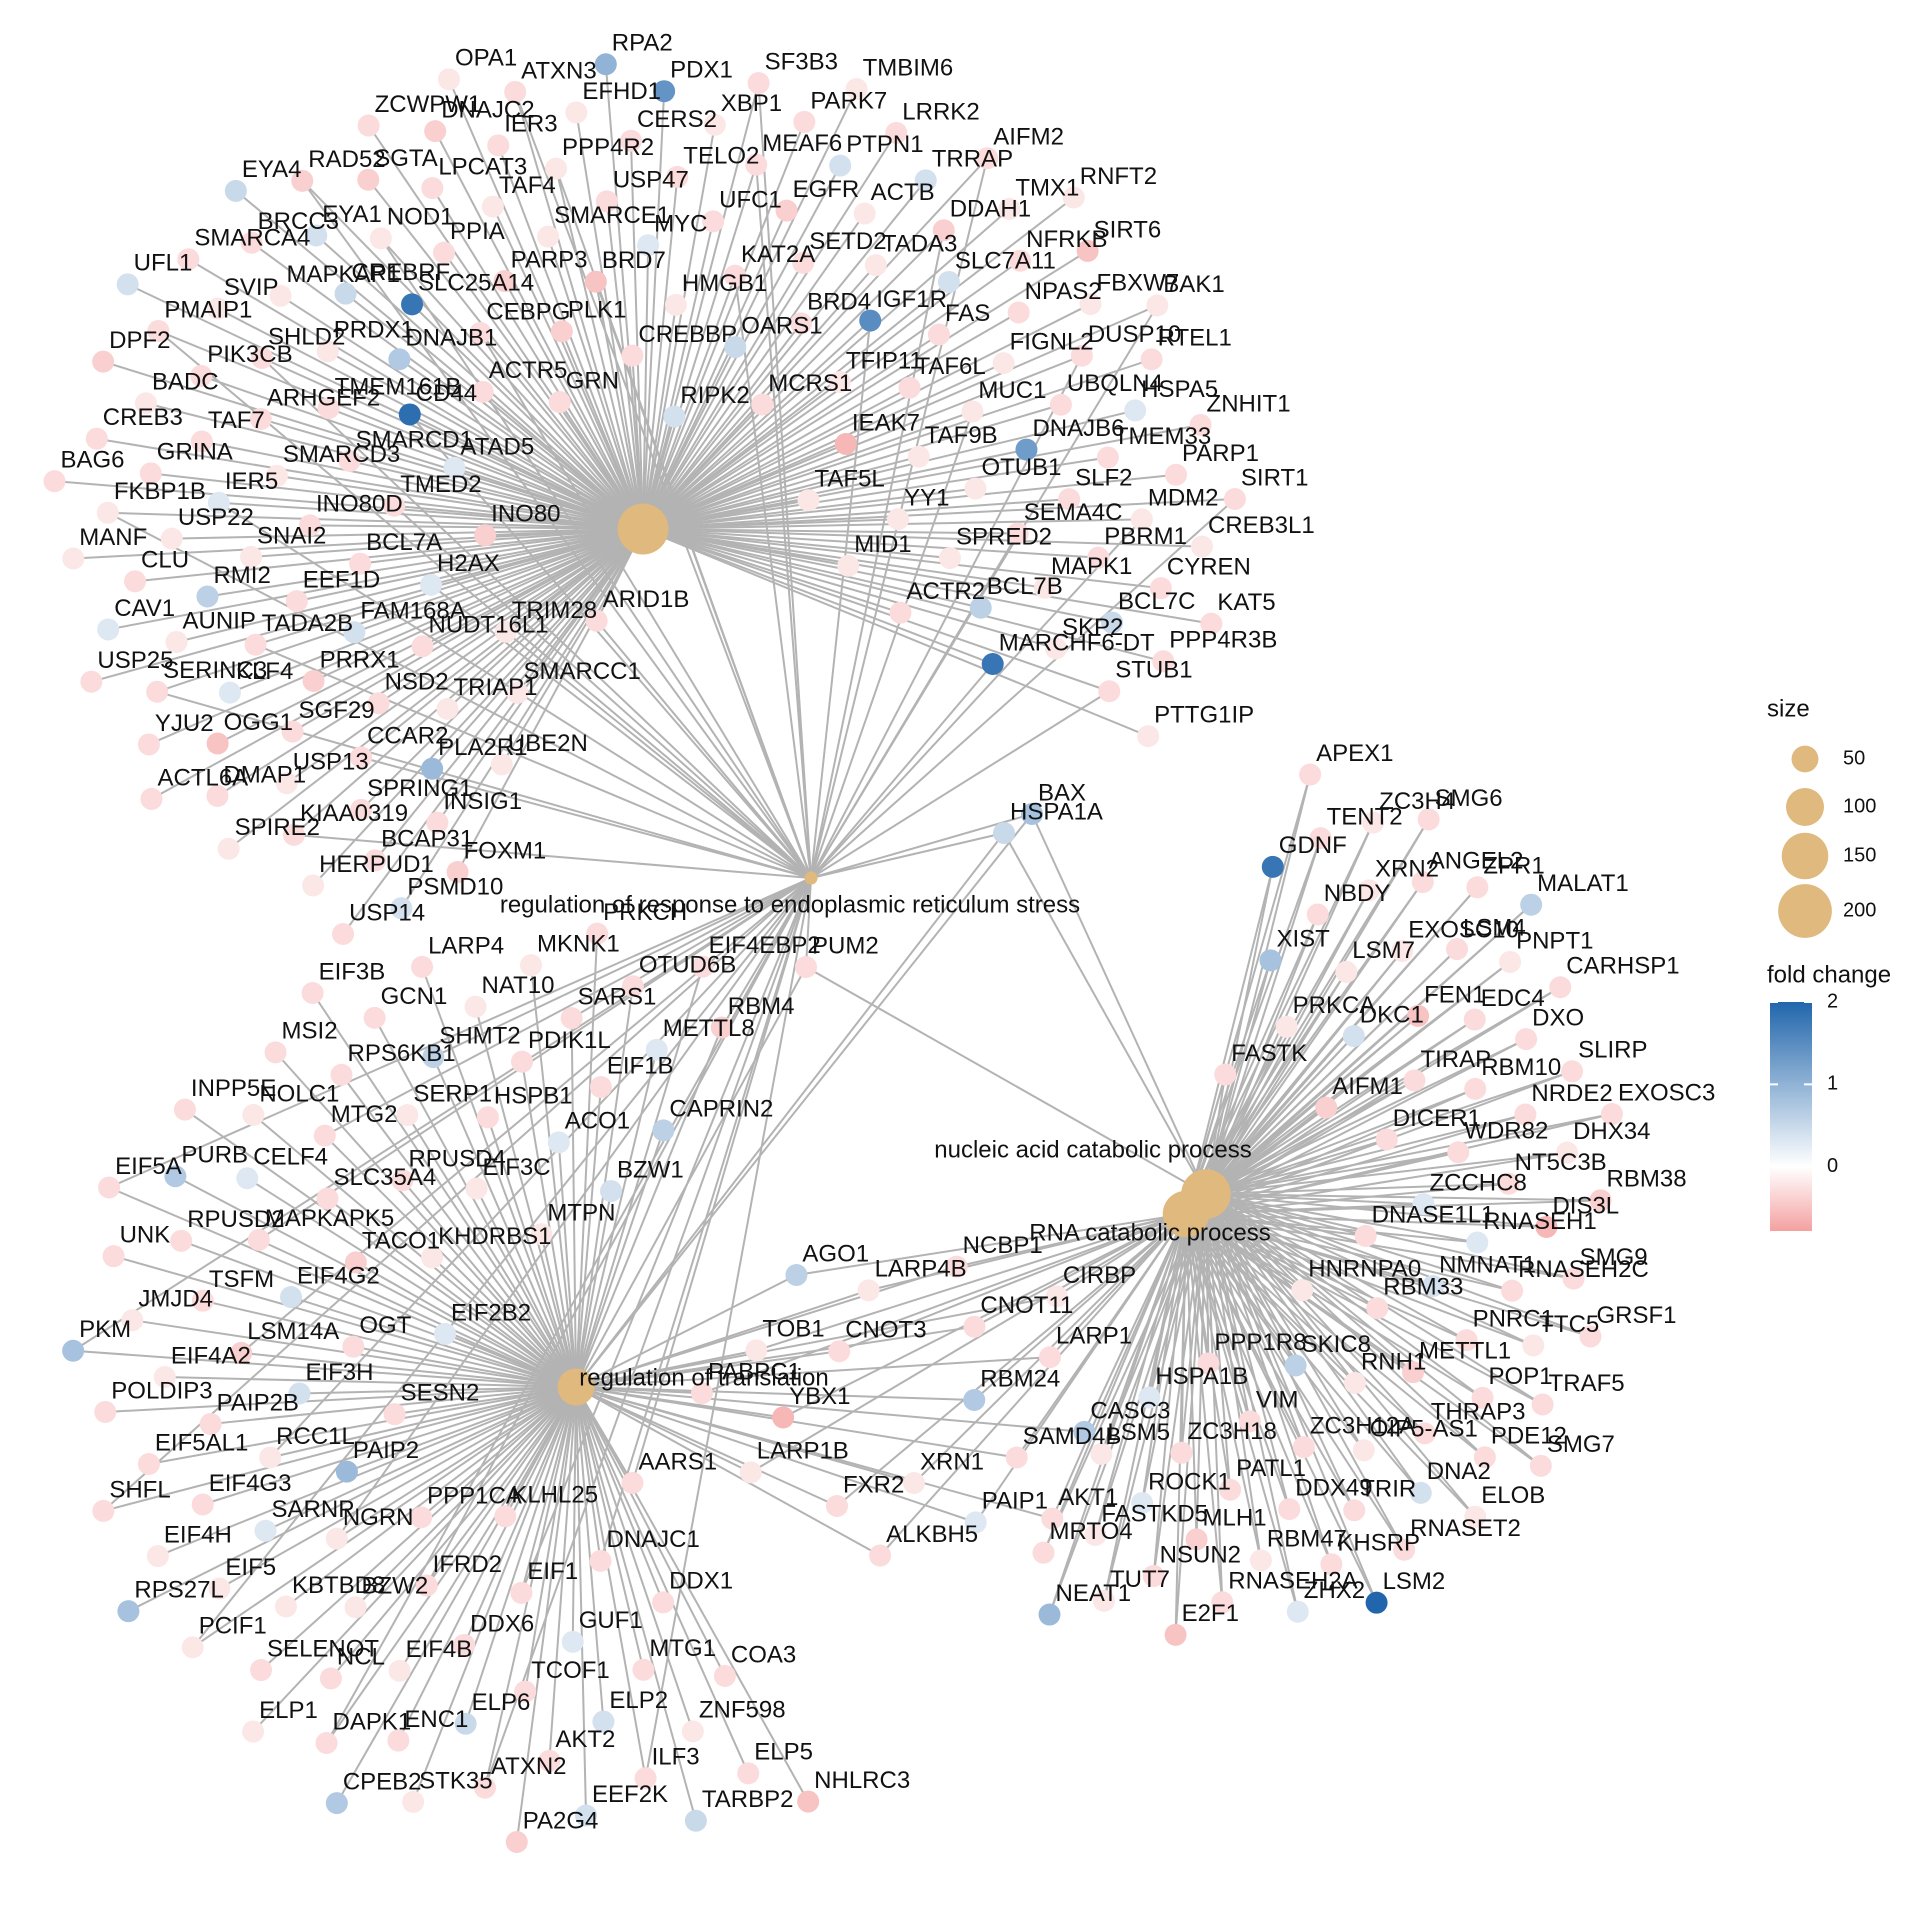  What do you see at coordinates (494, 1236) in the screenshot?
I see `gene-label: KHDRBS1` at bounding box center [494, 1236].